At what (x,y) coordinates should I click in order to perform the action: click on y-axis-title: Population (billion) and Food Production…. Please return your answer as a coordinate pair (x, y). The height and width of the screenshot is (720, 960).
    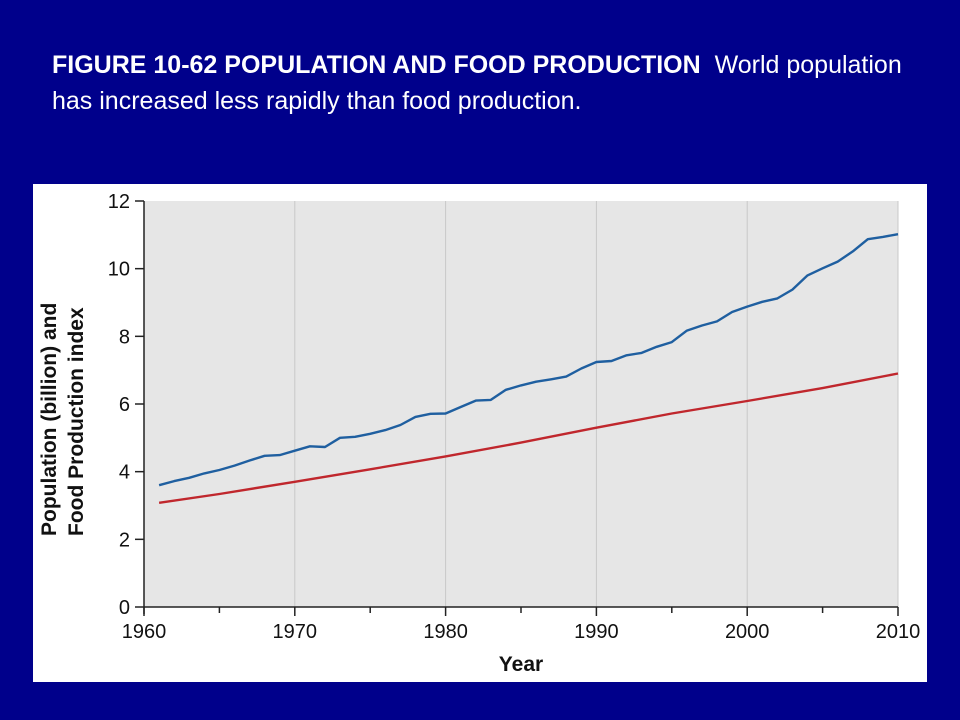
    Looking at the image, I should click on (63, 419).